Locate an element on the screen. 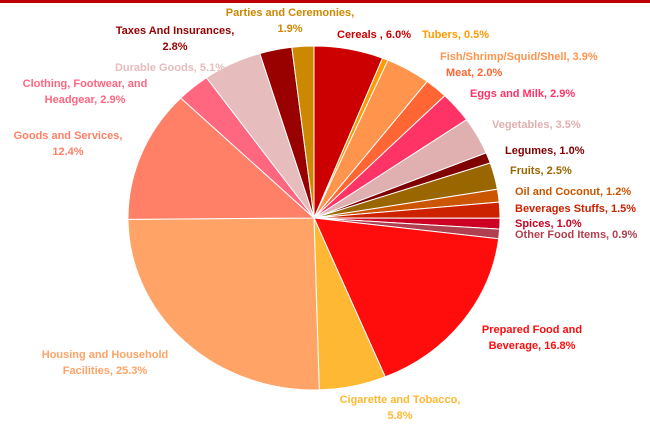 This screenshot has height=424, width=650. data-label: Vegetables, 3.5% is located at coordinates (536, 125).